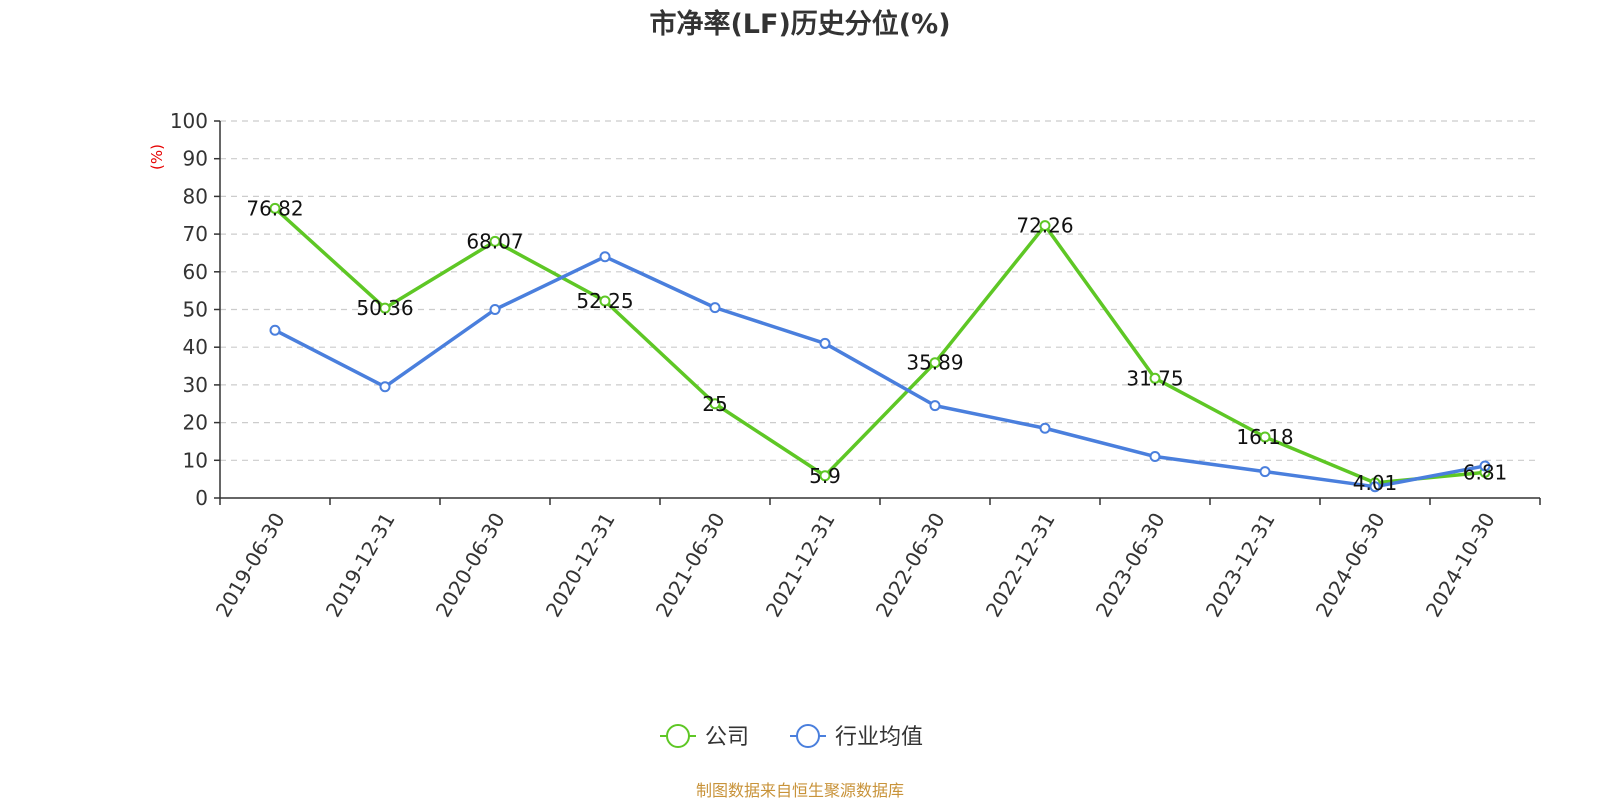 The image size is (1600, 800). Describe the element at coordinates (250, 565) in the screenshot. I see `x-tick-label: 2019-06-30` at that location.